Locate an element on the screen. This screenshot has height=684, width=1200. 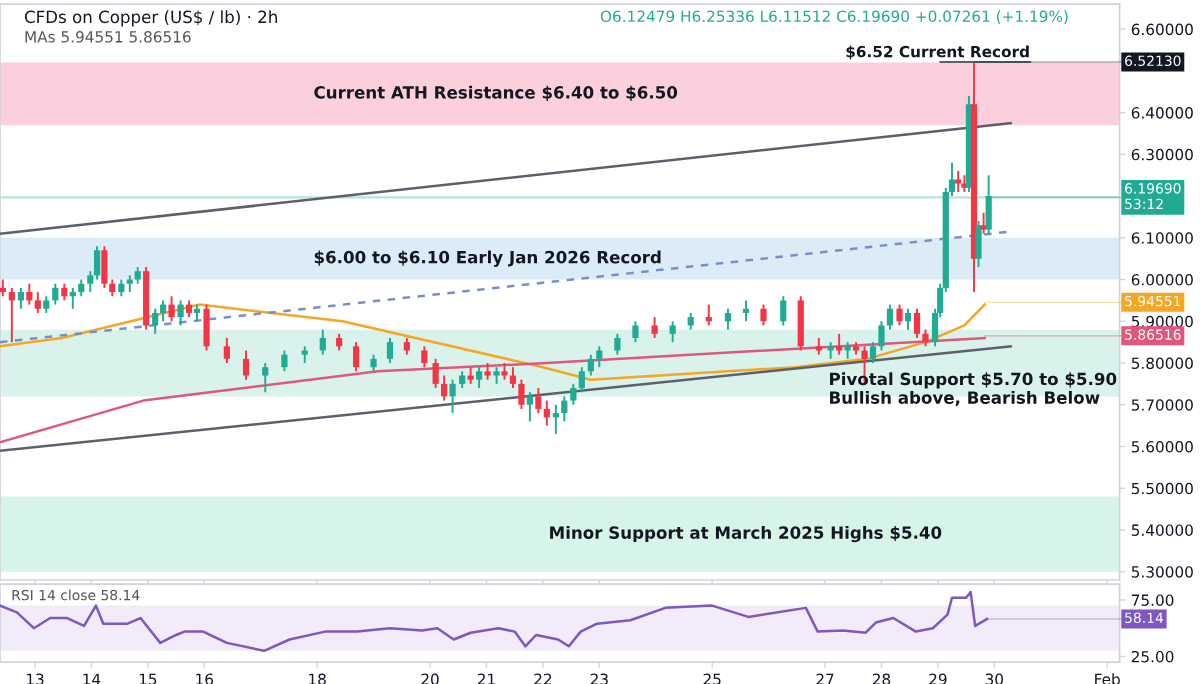
chart-title: CFDs on Copper (US$ / lb) · 2h is located at coordinates (150, 18).